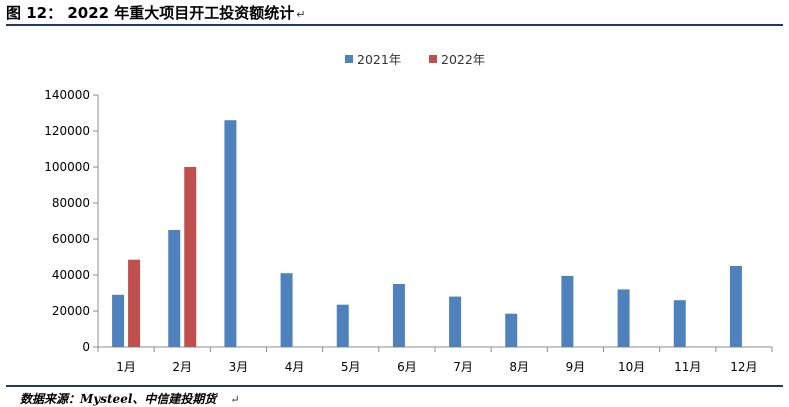 Image resolution: width=789 pixels, height=407 pixels. I want to click on legend-label: 2021年, so click(379, 59).